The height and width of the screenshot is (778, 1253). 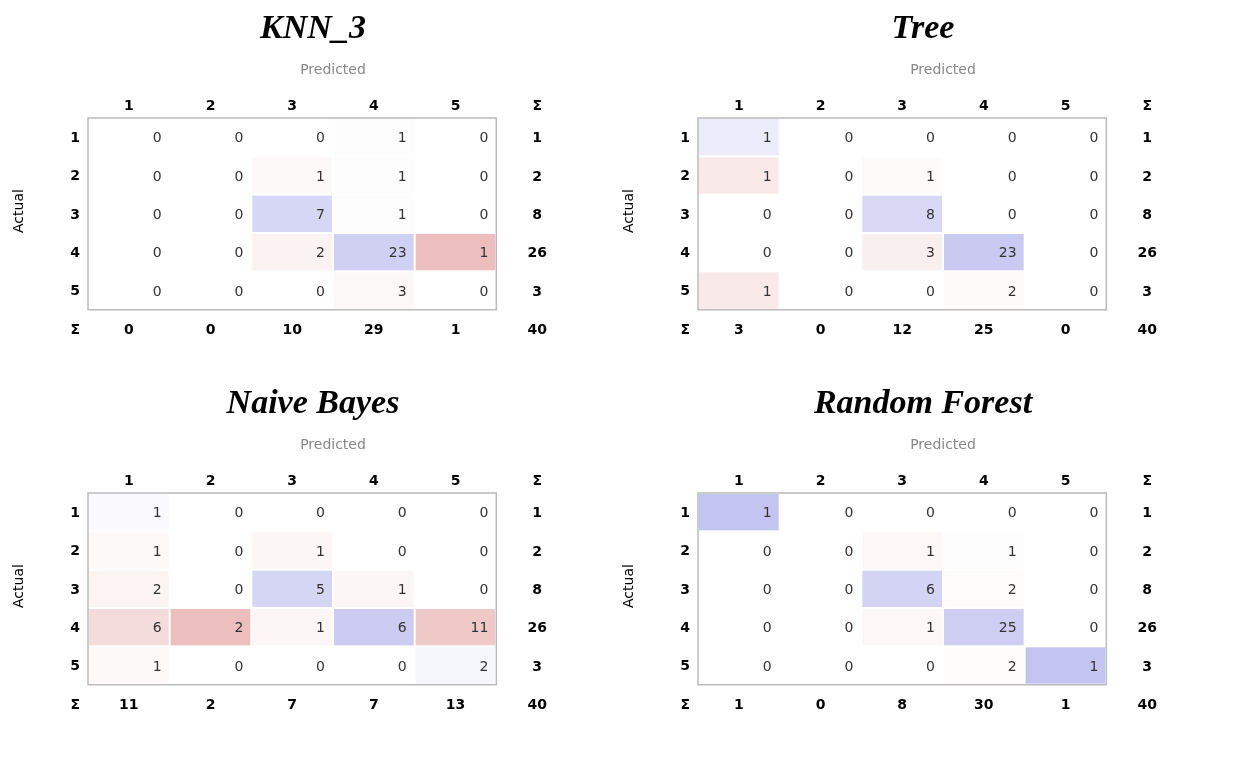 I want to click on y-tick-label: 2, so click(x=685, y=550).